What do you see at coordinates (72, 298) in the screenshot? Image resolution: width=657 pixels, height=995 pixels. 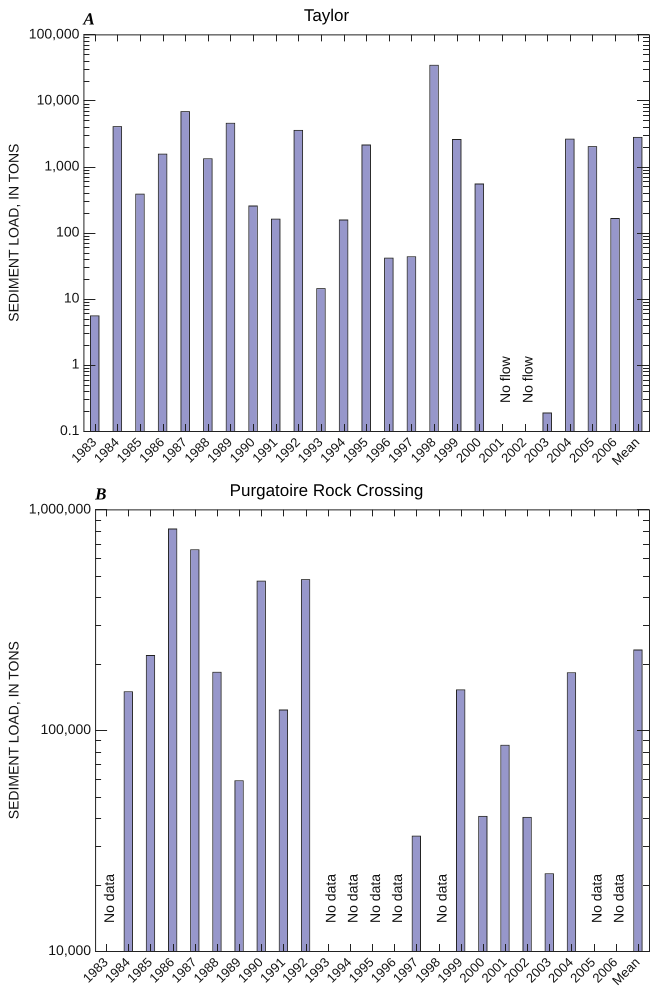 I see `y-tick-label: 10` at bounding box center [72, 298].